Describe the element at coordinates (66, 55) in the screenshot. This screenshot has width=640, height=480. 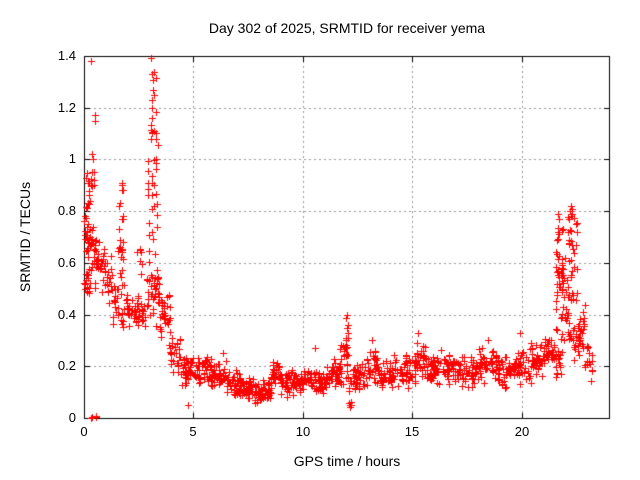
I see `y-tick-label: 1.4` at that location.